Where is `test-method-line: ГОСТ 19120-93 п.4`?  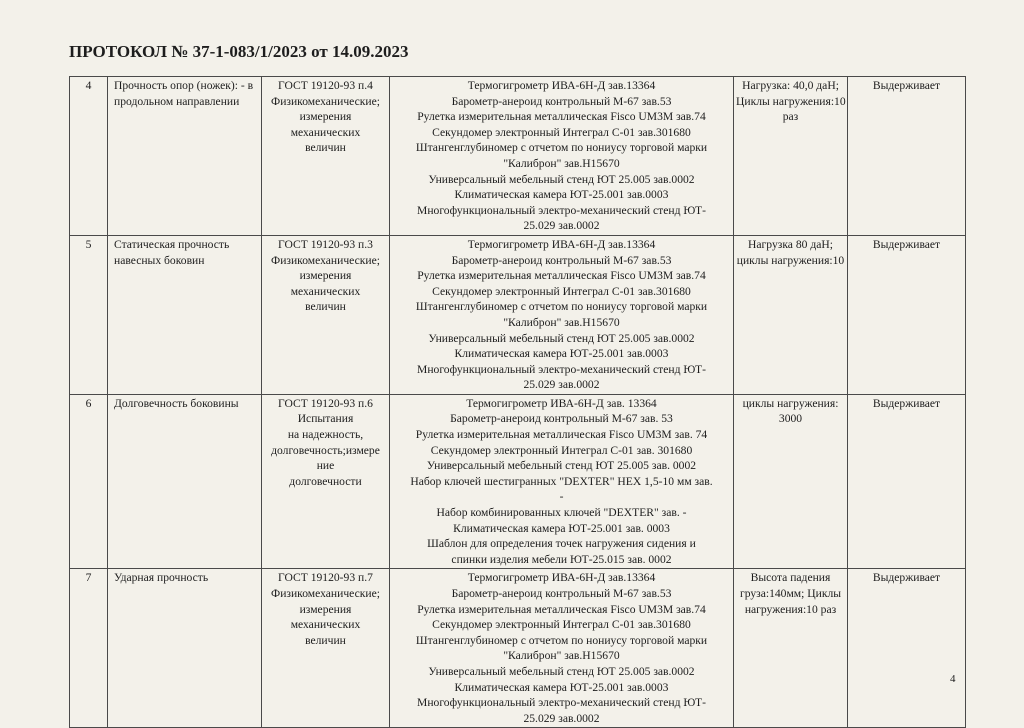 test-method-line: ГОСТ 19120-93 п.4 is located at coordinates (325, 85).